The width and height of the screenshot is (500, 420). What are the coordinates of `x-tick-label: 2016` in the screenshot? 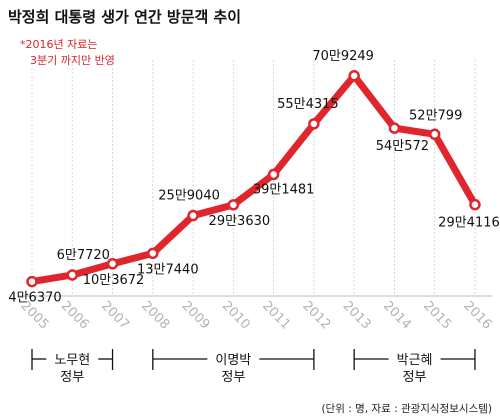 It's located at (477, 316).